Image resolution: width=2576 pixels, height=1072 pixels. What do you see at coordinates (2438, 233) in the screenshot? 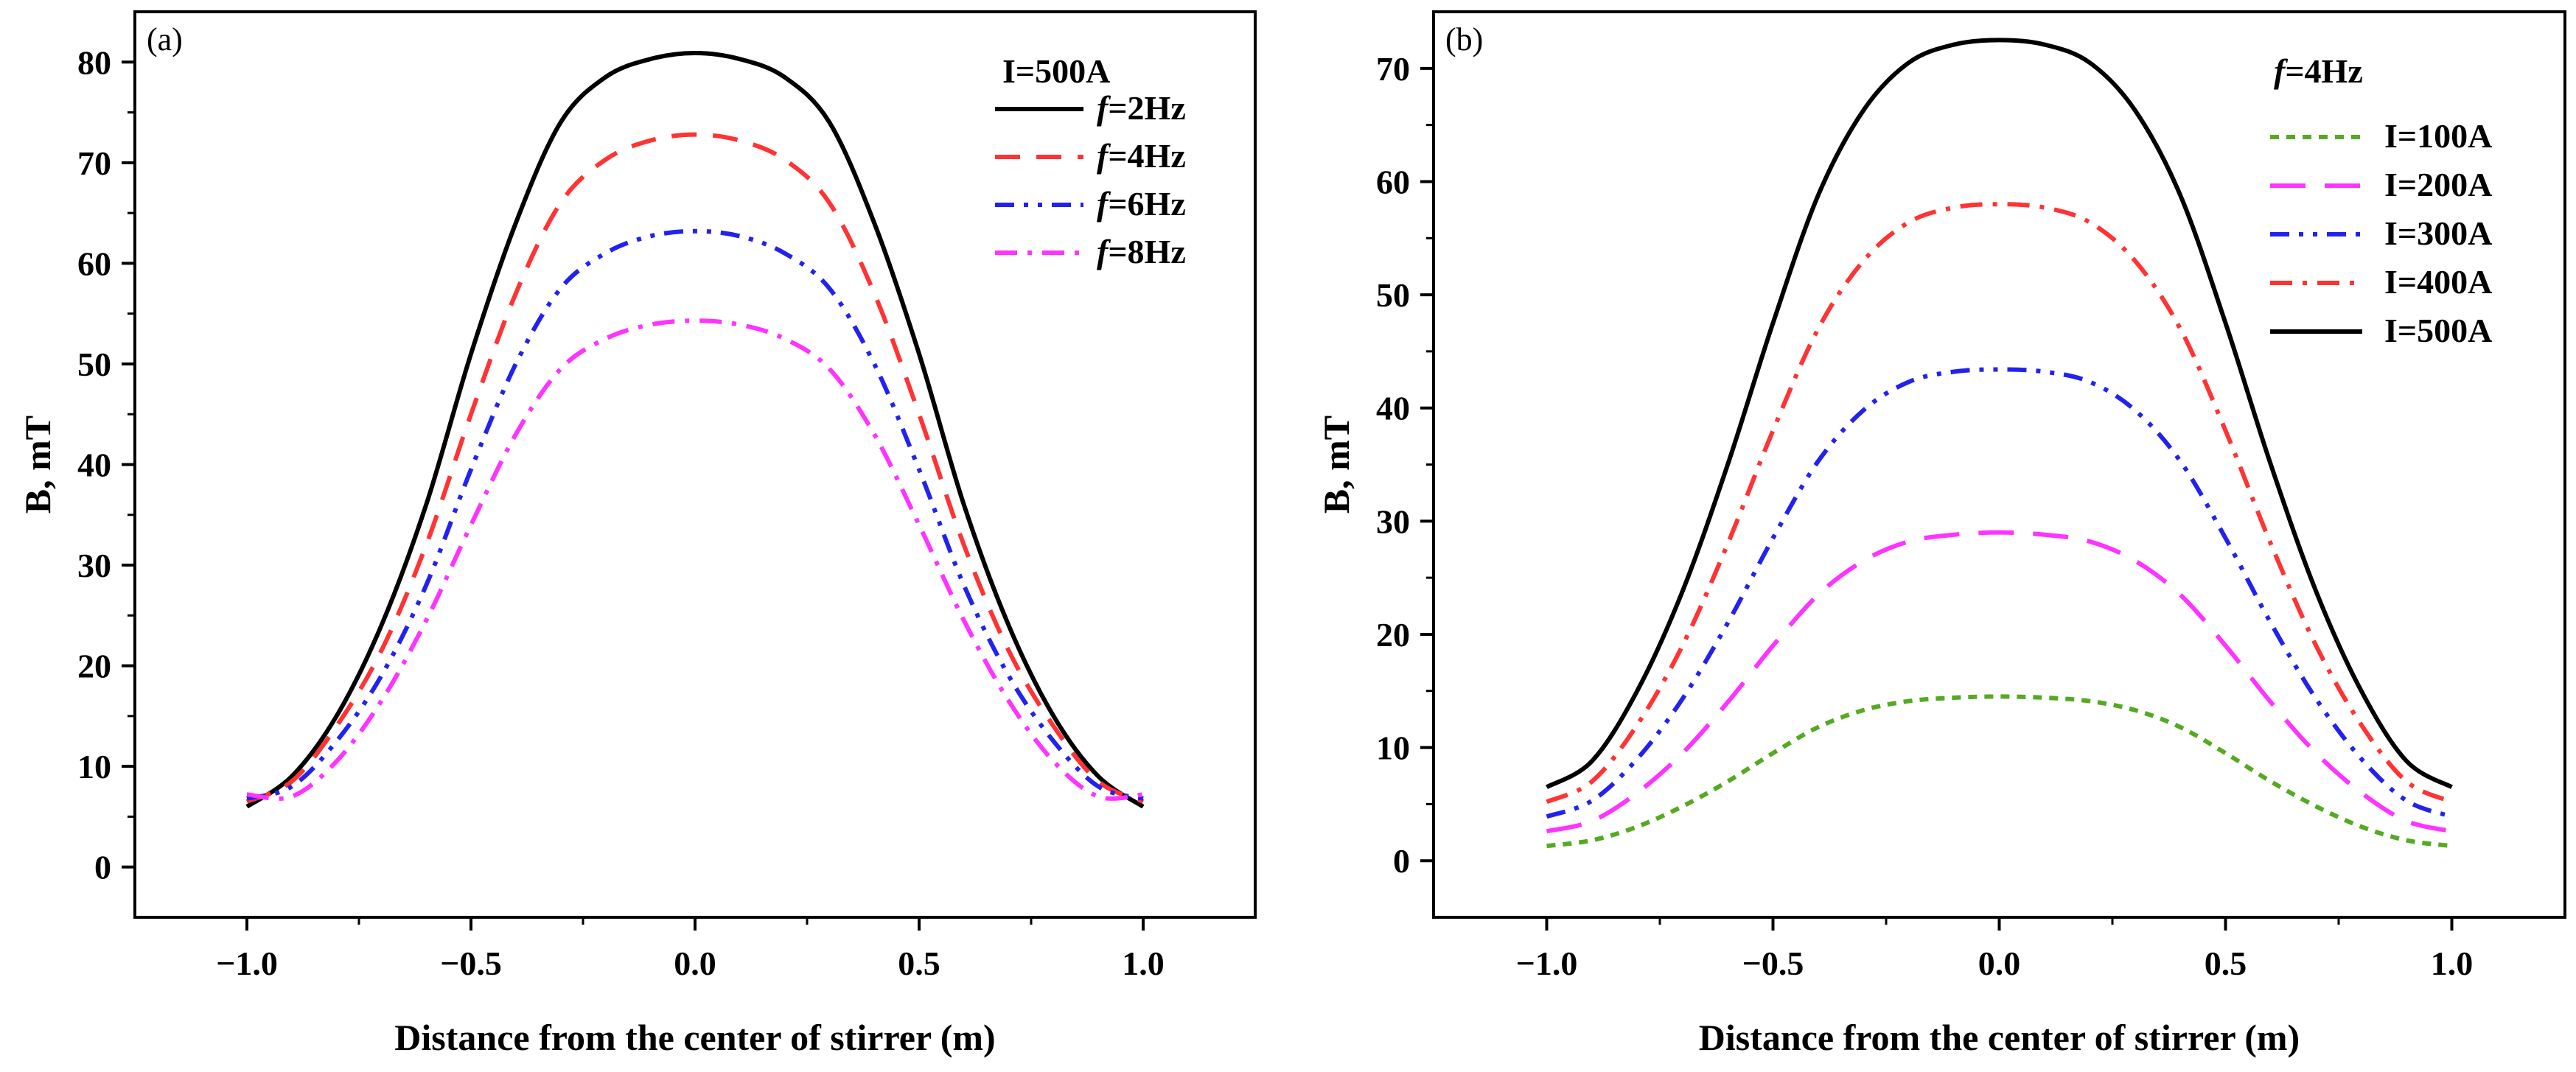
I see `legend-entry: I=300A` at bounding box center [2438, 233].